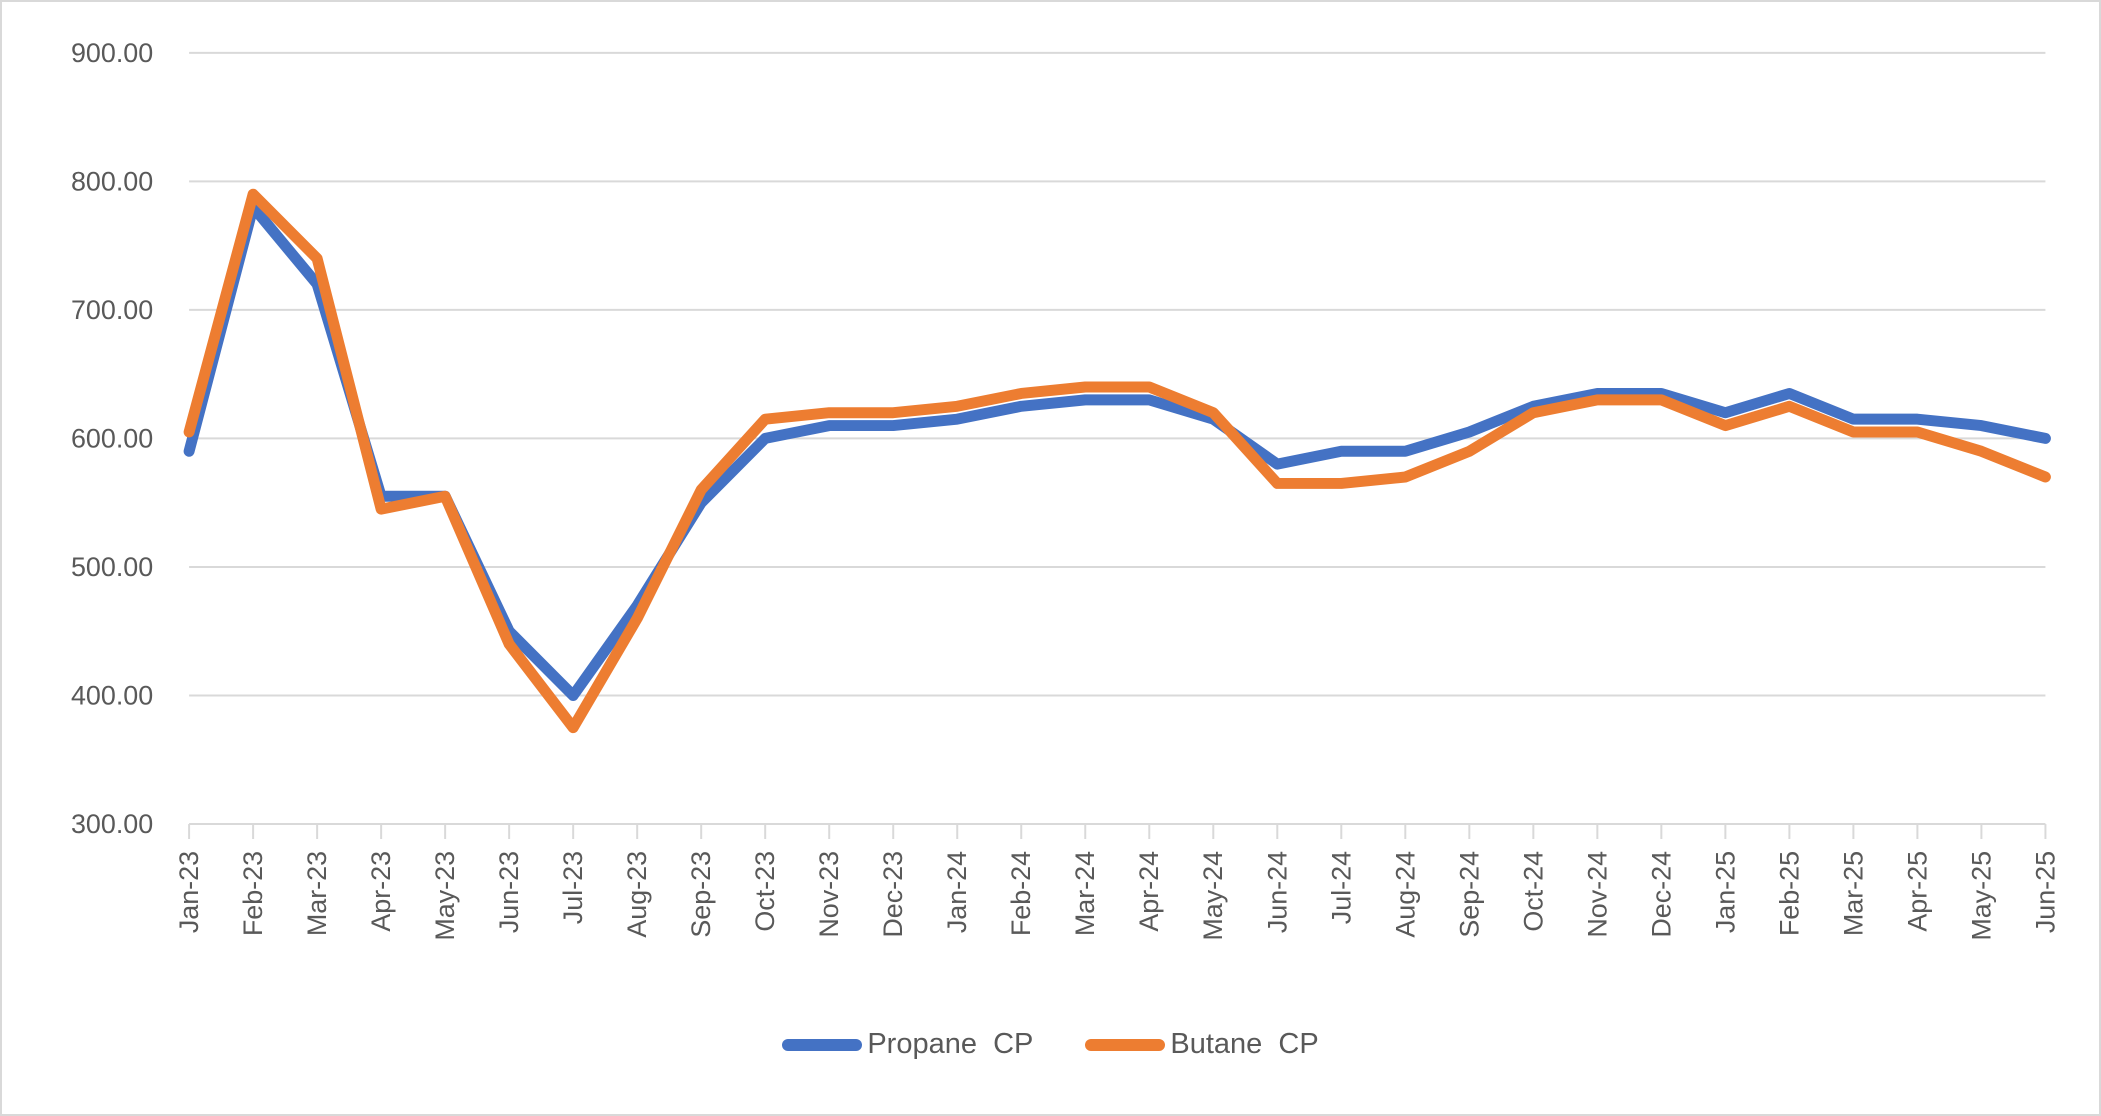  What do you see at coordinates (893, 894) in the screenshot?
I see `x-axis-label: Dec-23` at bounding box center [893, 894].